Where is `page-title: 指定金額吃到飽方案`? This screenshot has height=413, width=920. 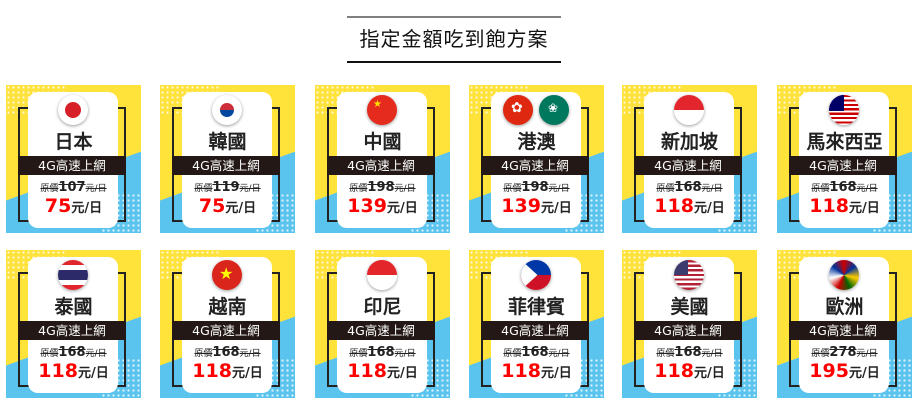
page-title: 指定金額吃到飽方案 is located at coordinates (454, 39).